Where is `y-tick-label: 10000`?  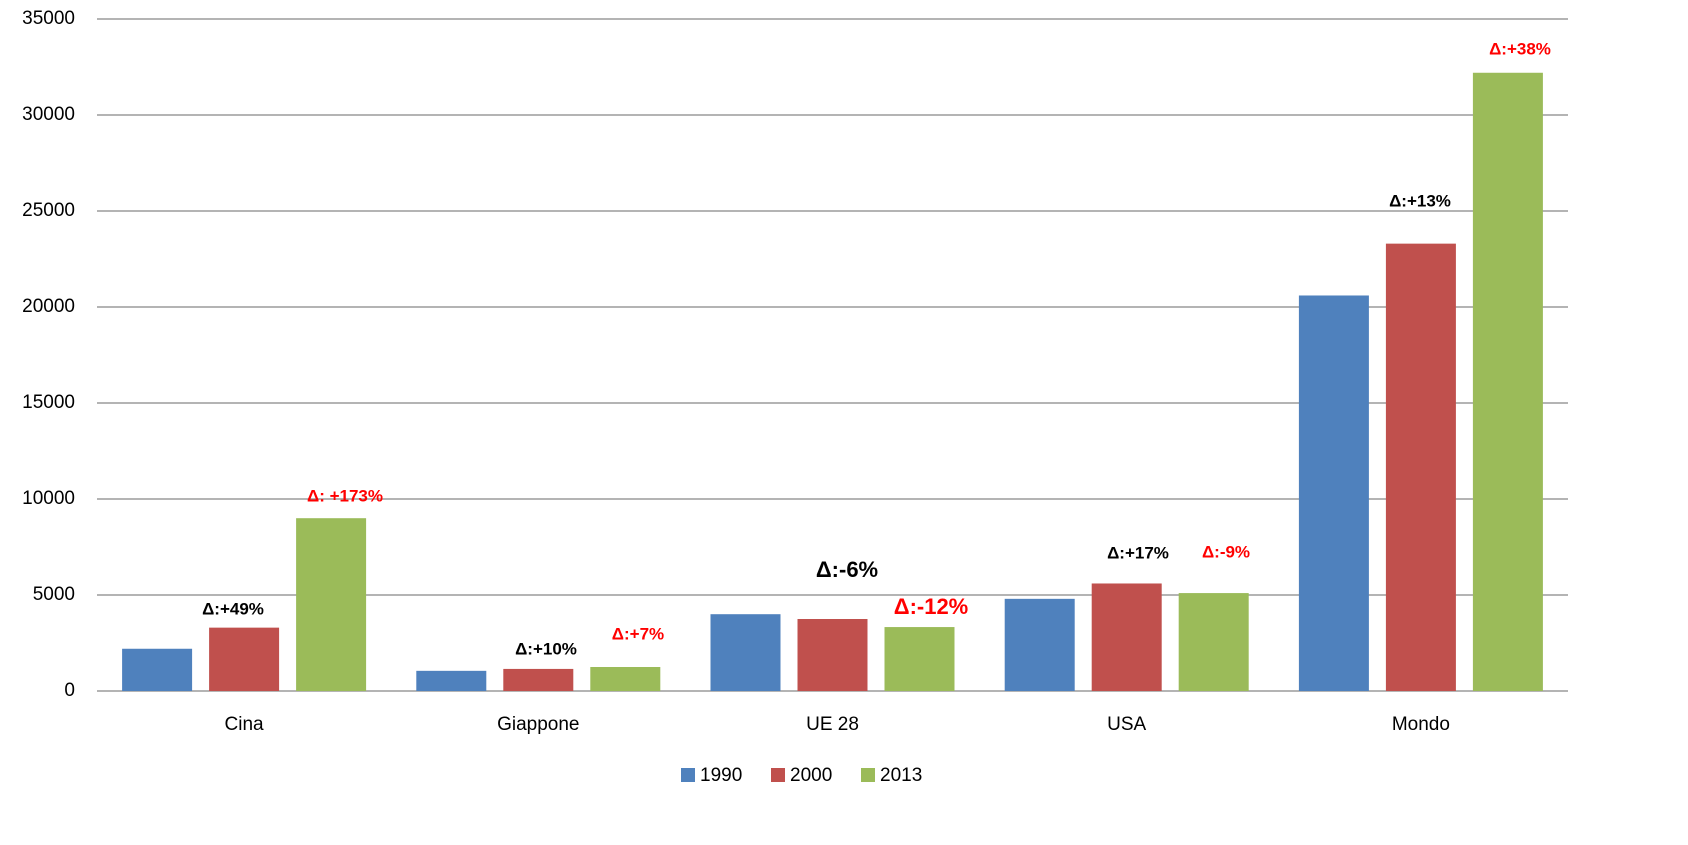 y-tick-label: 10000 is located at coordinates (48, 498).